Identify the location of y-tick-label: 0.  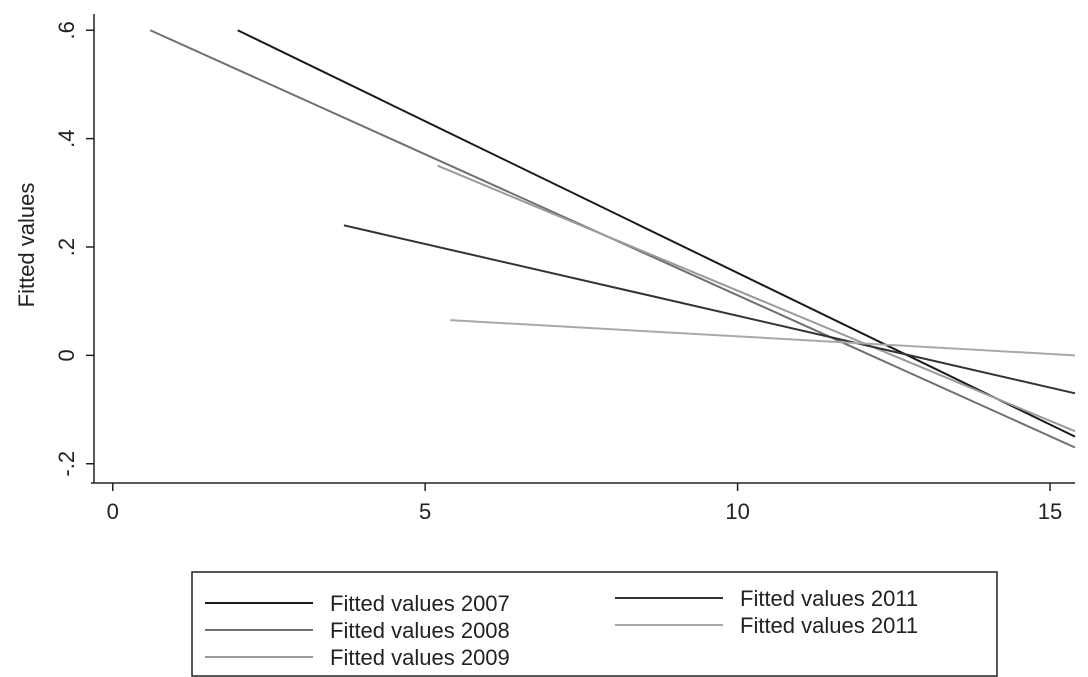
(66, 355).